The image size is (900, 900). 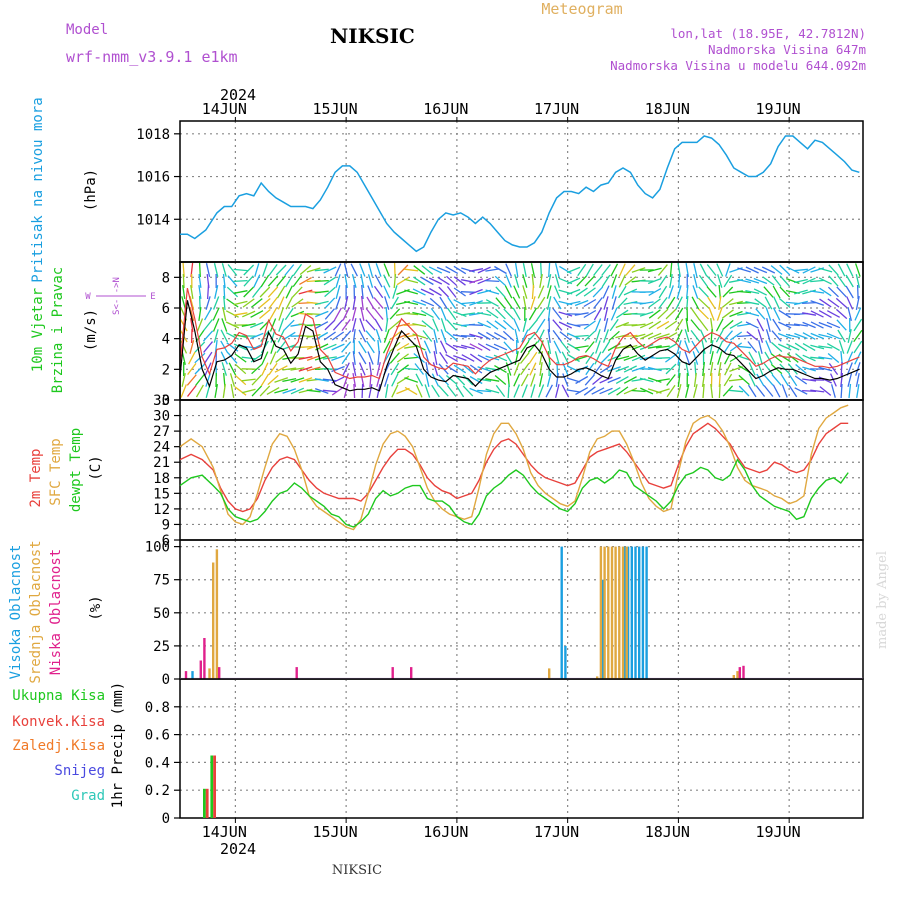 I want to click on model-label: Model, so click(x=87, y=30).